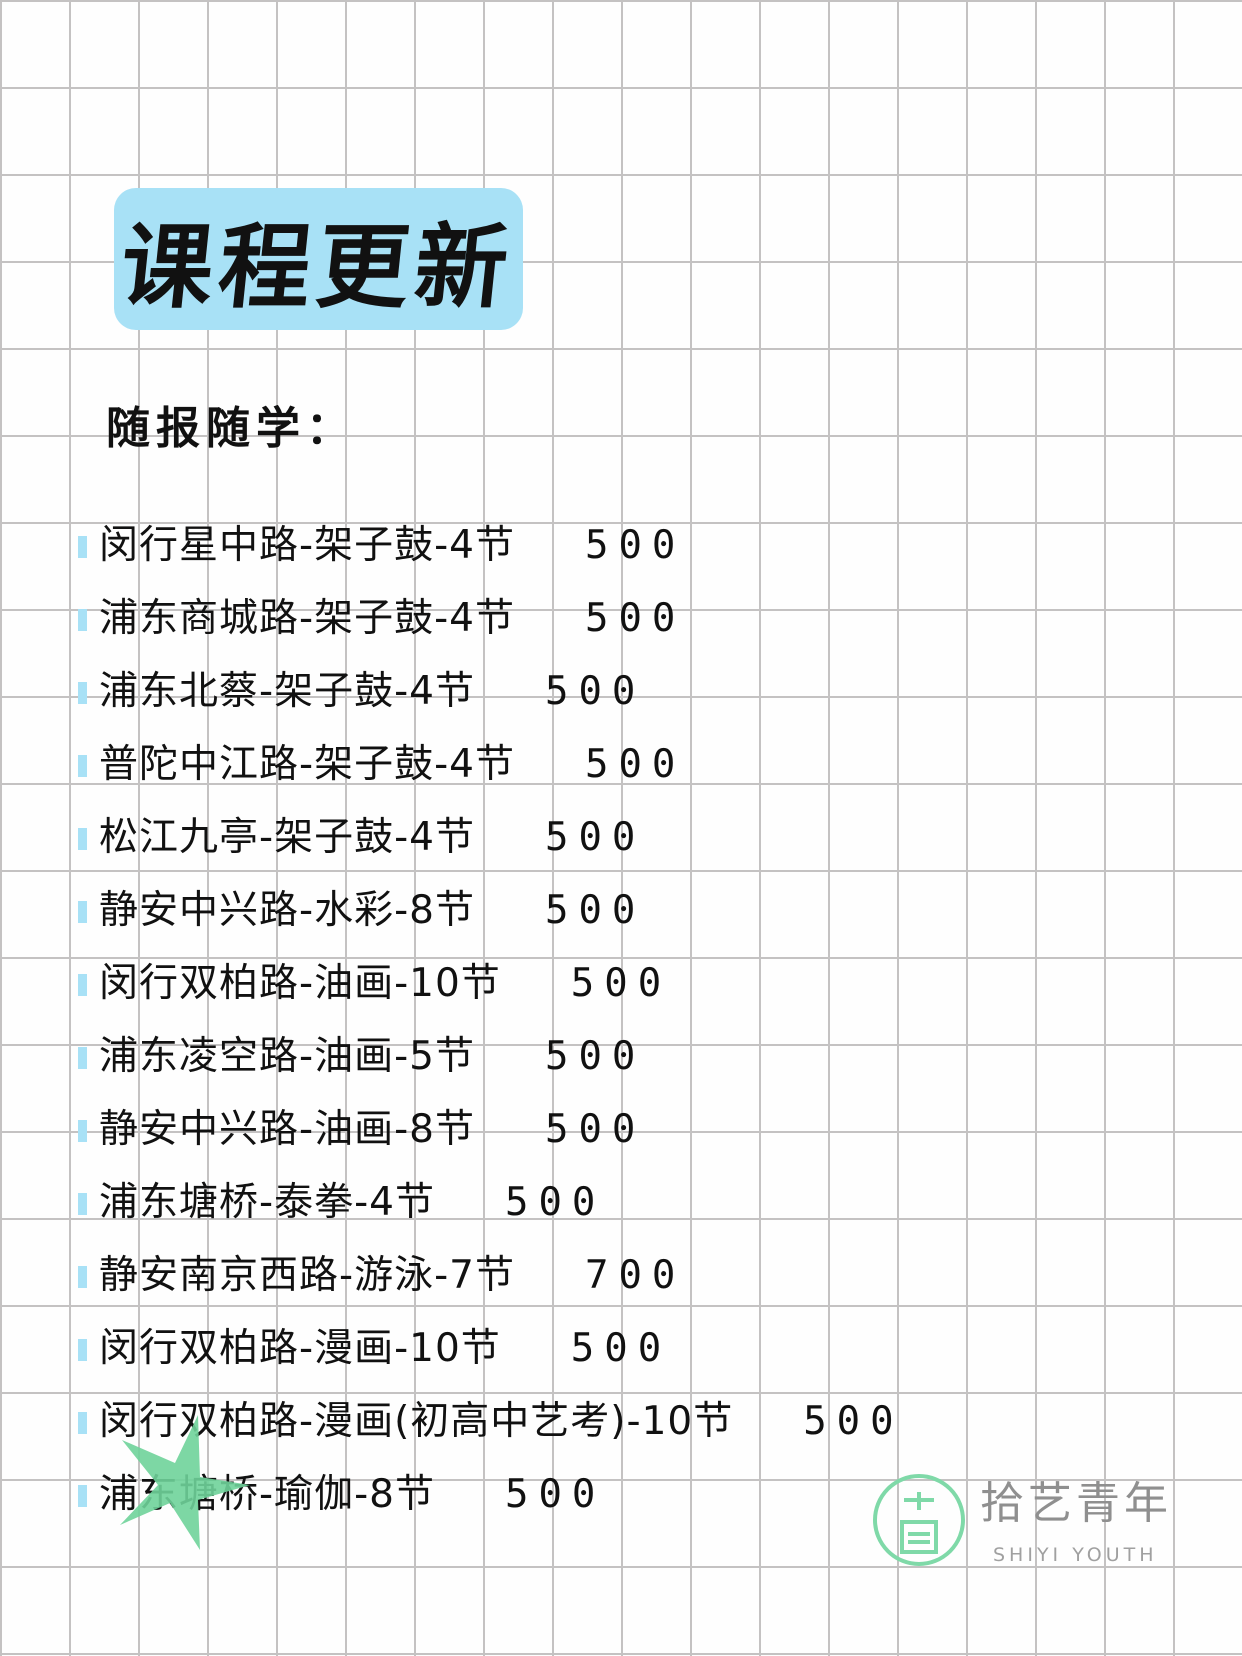 This screenshot has height=1656, width=1242. What do you see at coordinates (1075, 1555) in the screenshot?
I see `brand-name-en: SHIYI YOUTH` at bounding box center [1075, 1555].